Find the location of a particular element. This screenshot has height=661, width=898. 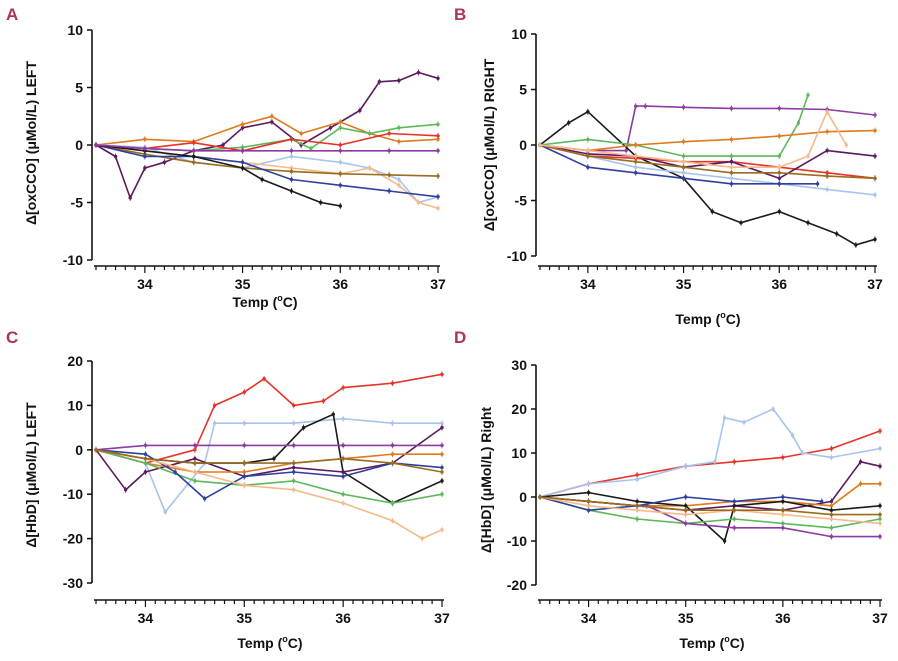

y-tick-label: 10 is located at coordinates (519, 34).